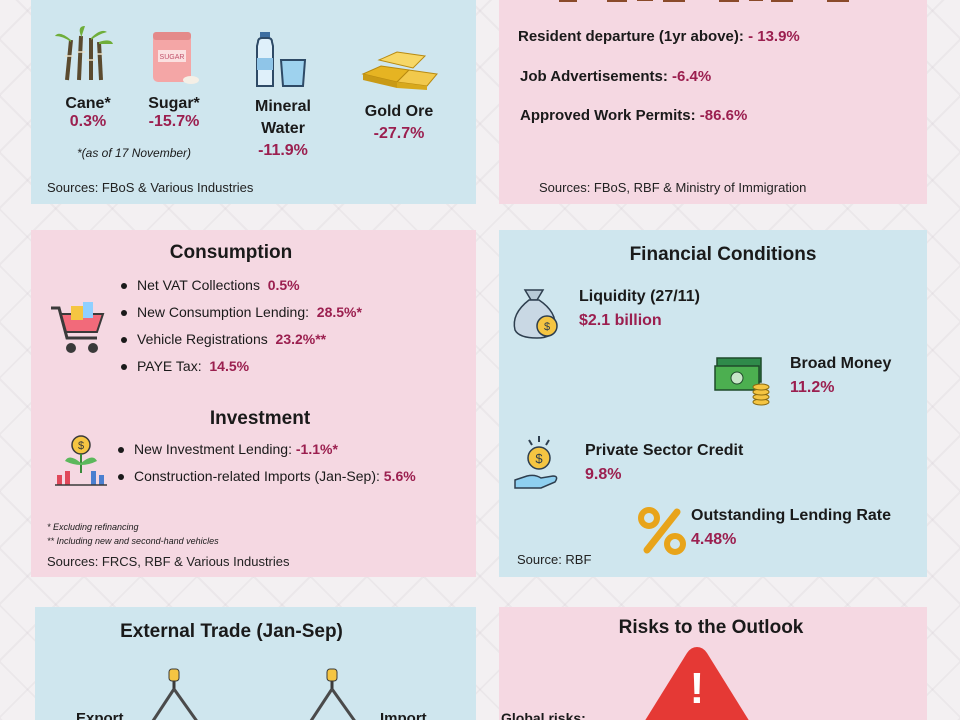 This screenshot has height=720, width=960. What do you see at coordinates (692, 76) in the screenshot?
I see `job-ads-value: -6.4%` at bounding box center [692, 76].